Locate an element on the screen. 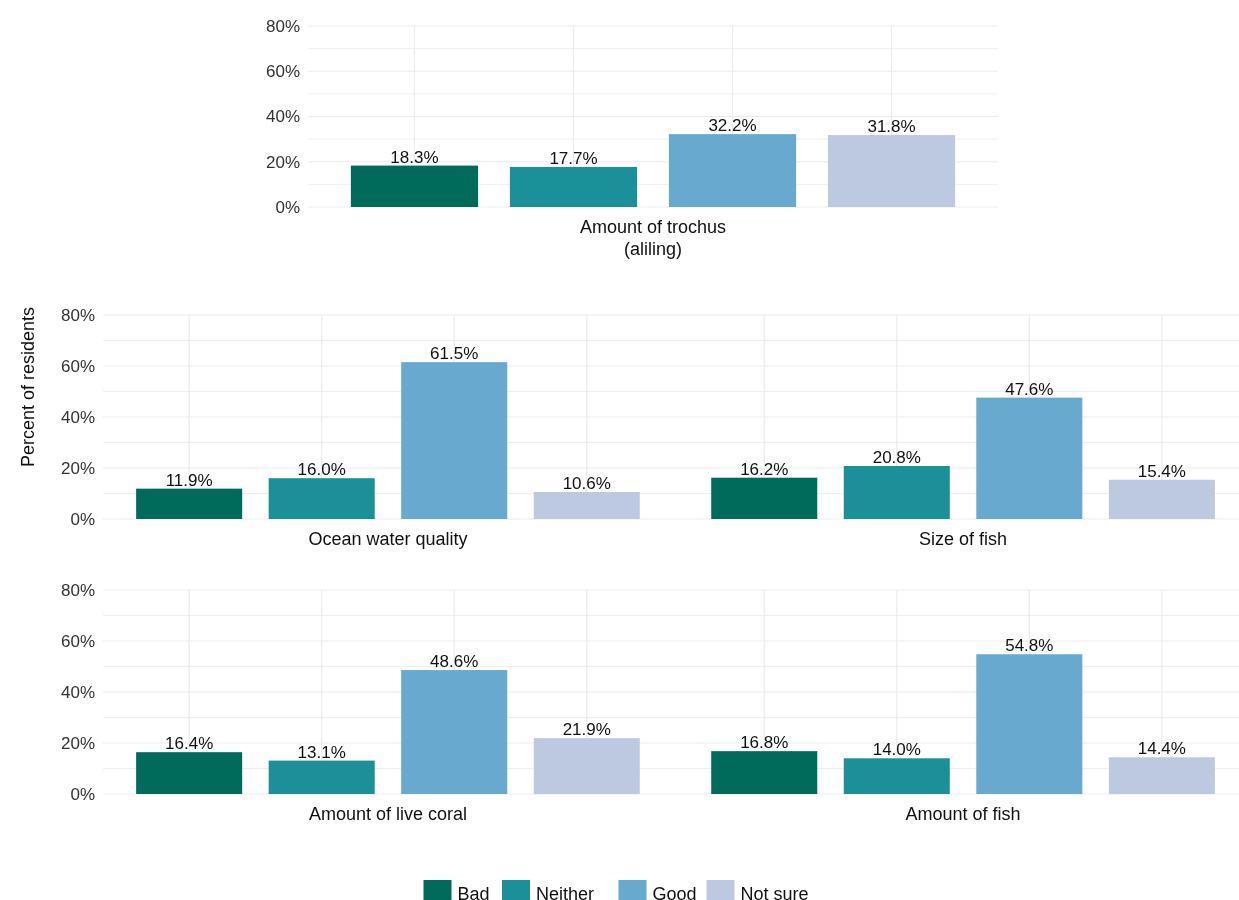  legend-label: Neither is located at coordinates (565, 892).